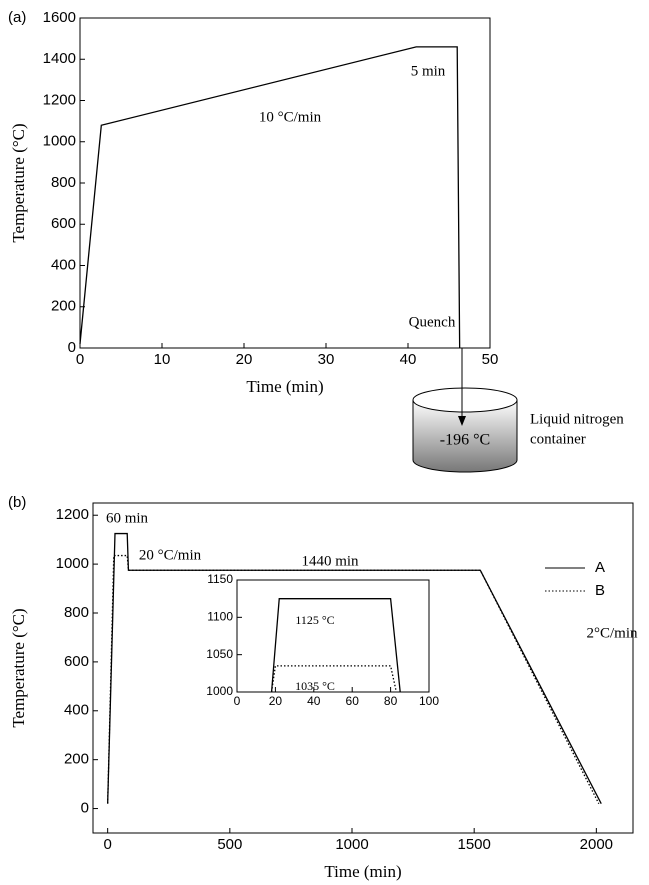 This screenshot has width=649, height=885. I want to click on y-tick-label: 1600, so click(59, 17).